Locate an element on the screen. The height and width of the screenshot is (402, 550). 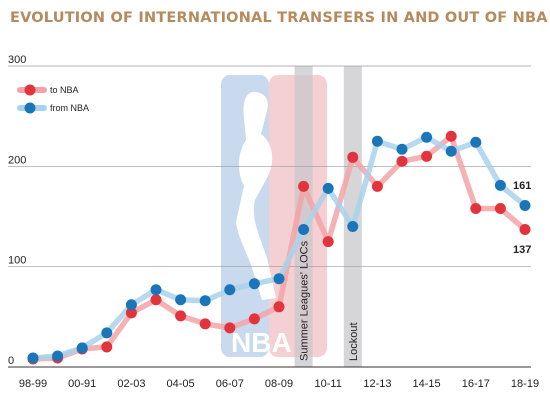
legend-swatch-from-nba-dot is located at coordinates (30, 108).